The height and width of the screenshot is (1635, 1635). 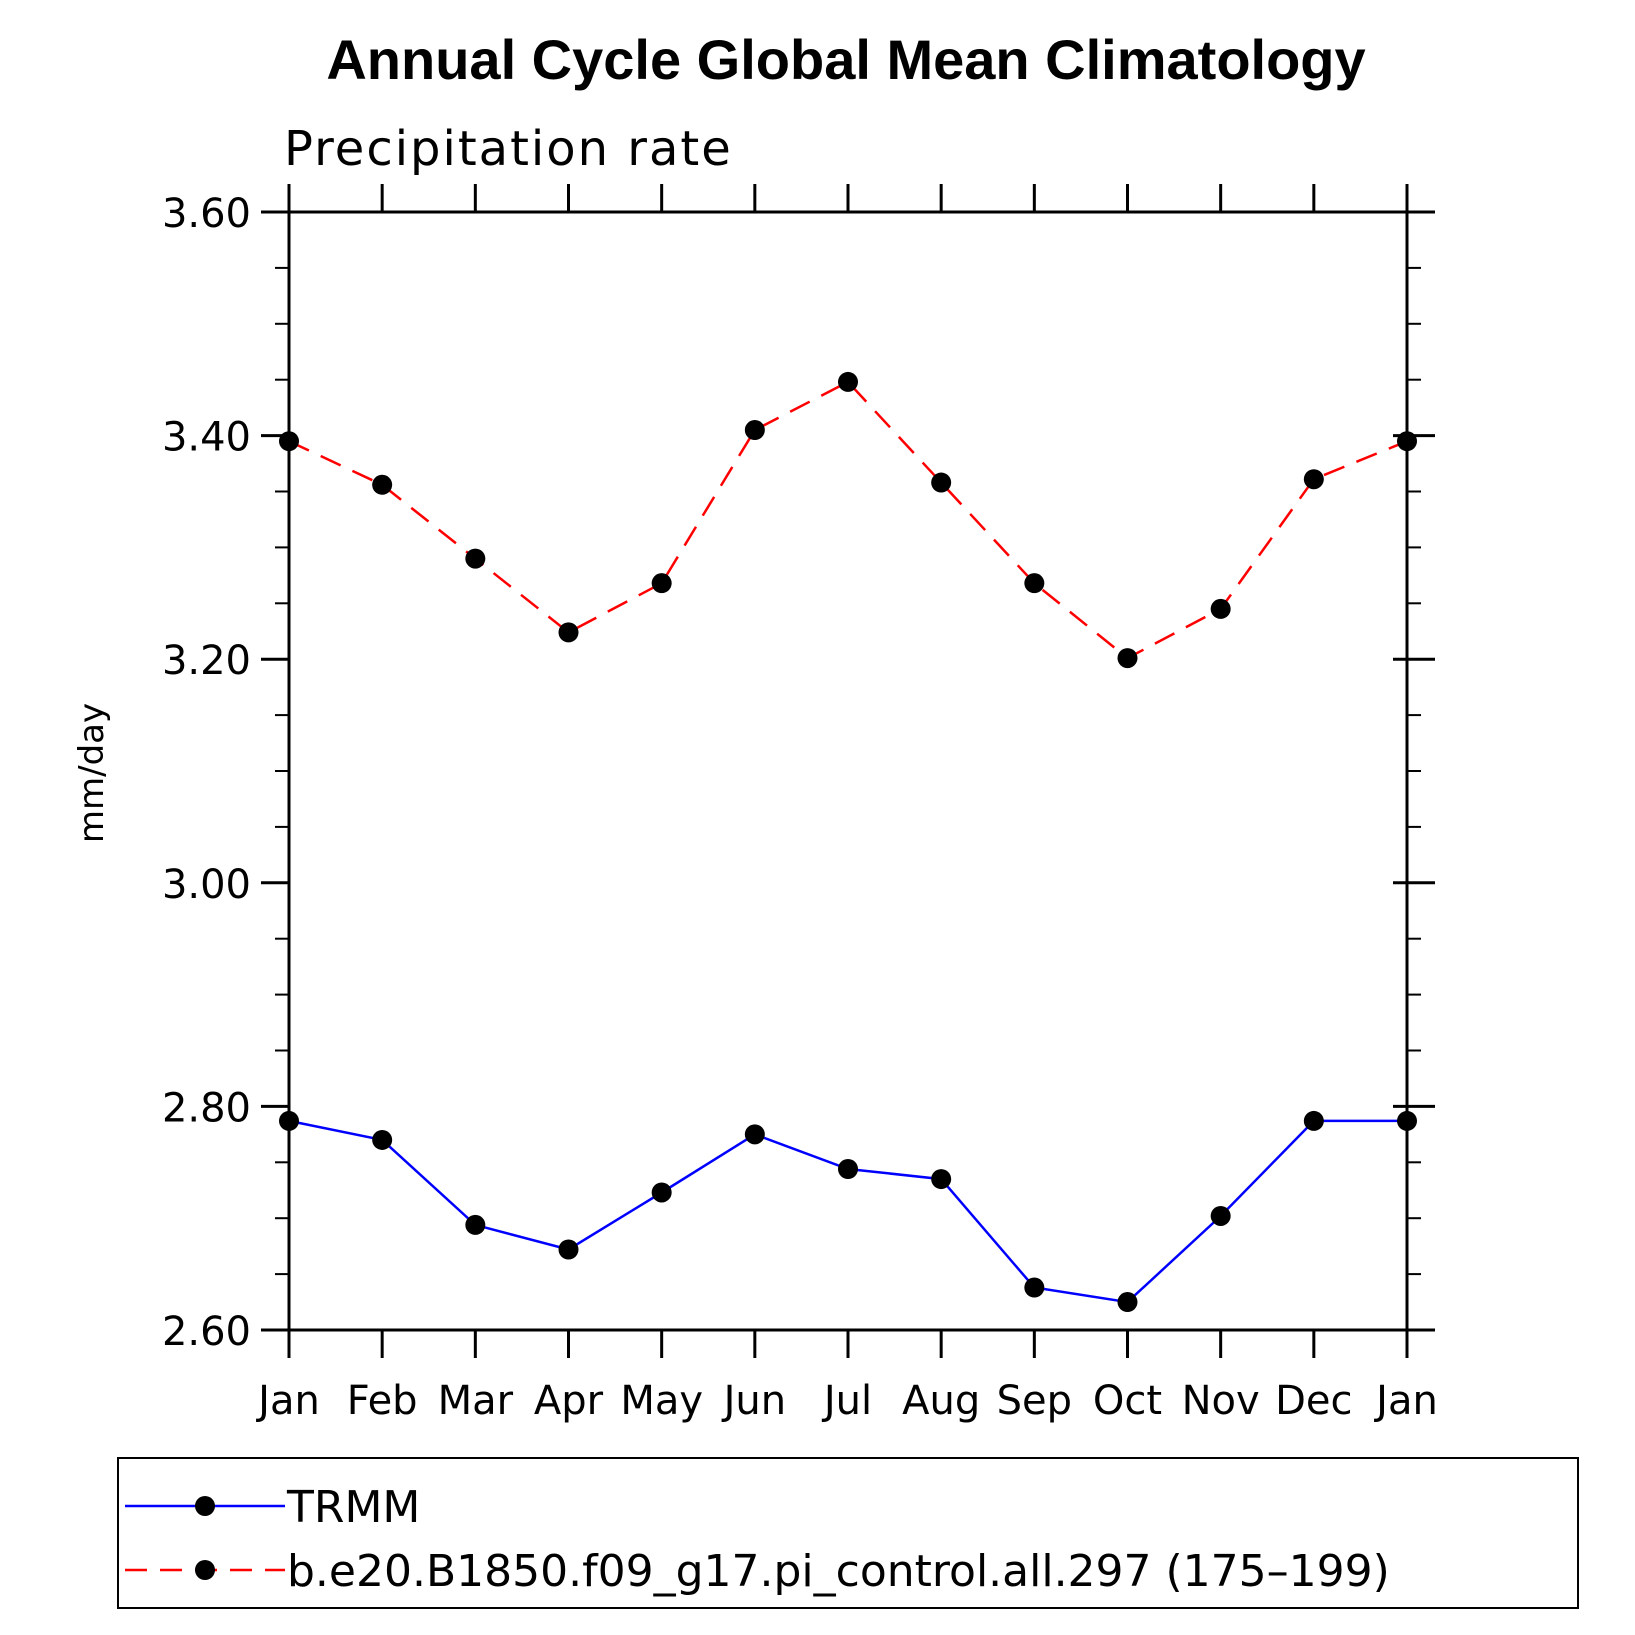 I want to click on x-tick-labels: Jan Feb Mar Apr May Jun Jul Aug Sep Oct Nov Dec Jan, so click(x=846, y=1401).